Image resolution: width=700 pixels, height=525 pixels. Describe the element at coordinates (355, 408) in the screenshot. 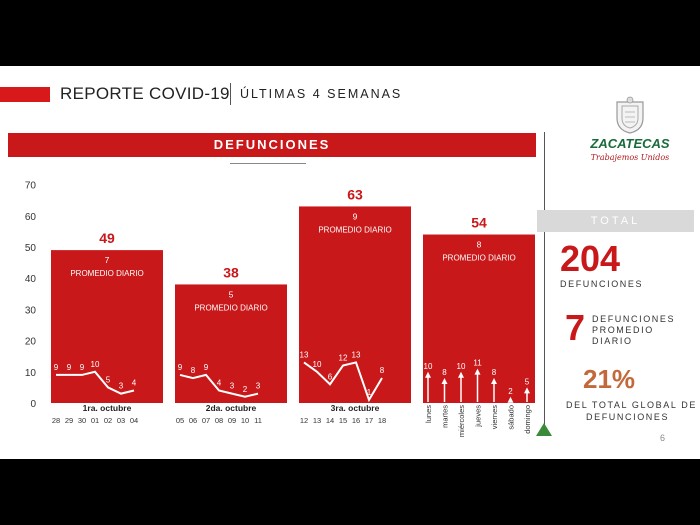

I see `week-axis-label: 3ra. octubre` at that location.